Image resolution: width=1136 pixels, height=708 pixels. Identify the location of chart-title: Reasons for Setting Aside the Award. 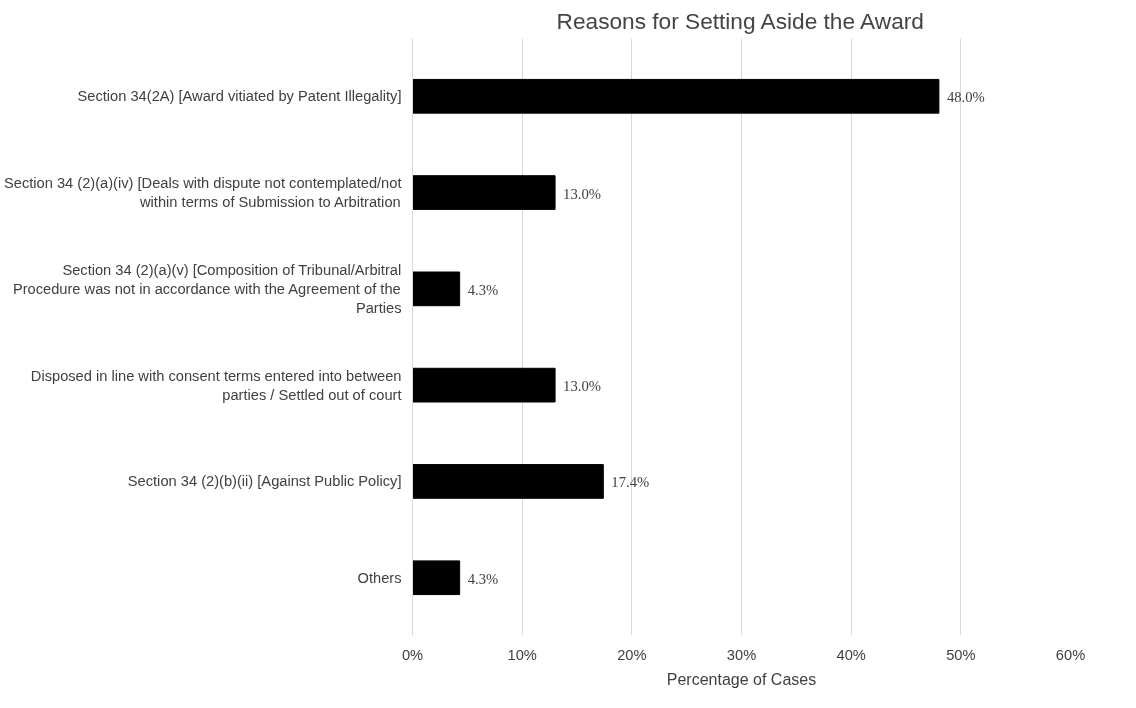
(740, 20).